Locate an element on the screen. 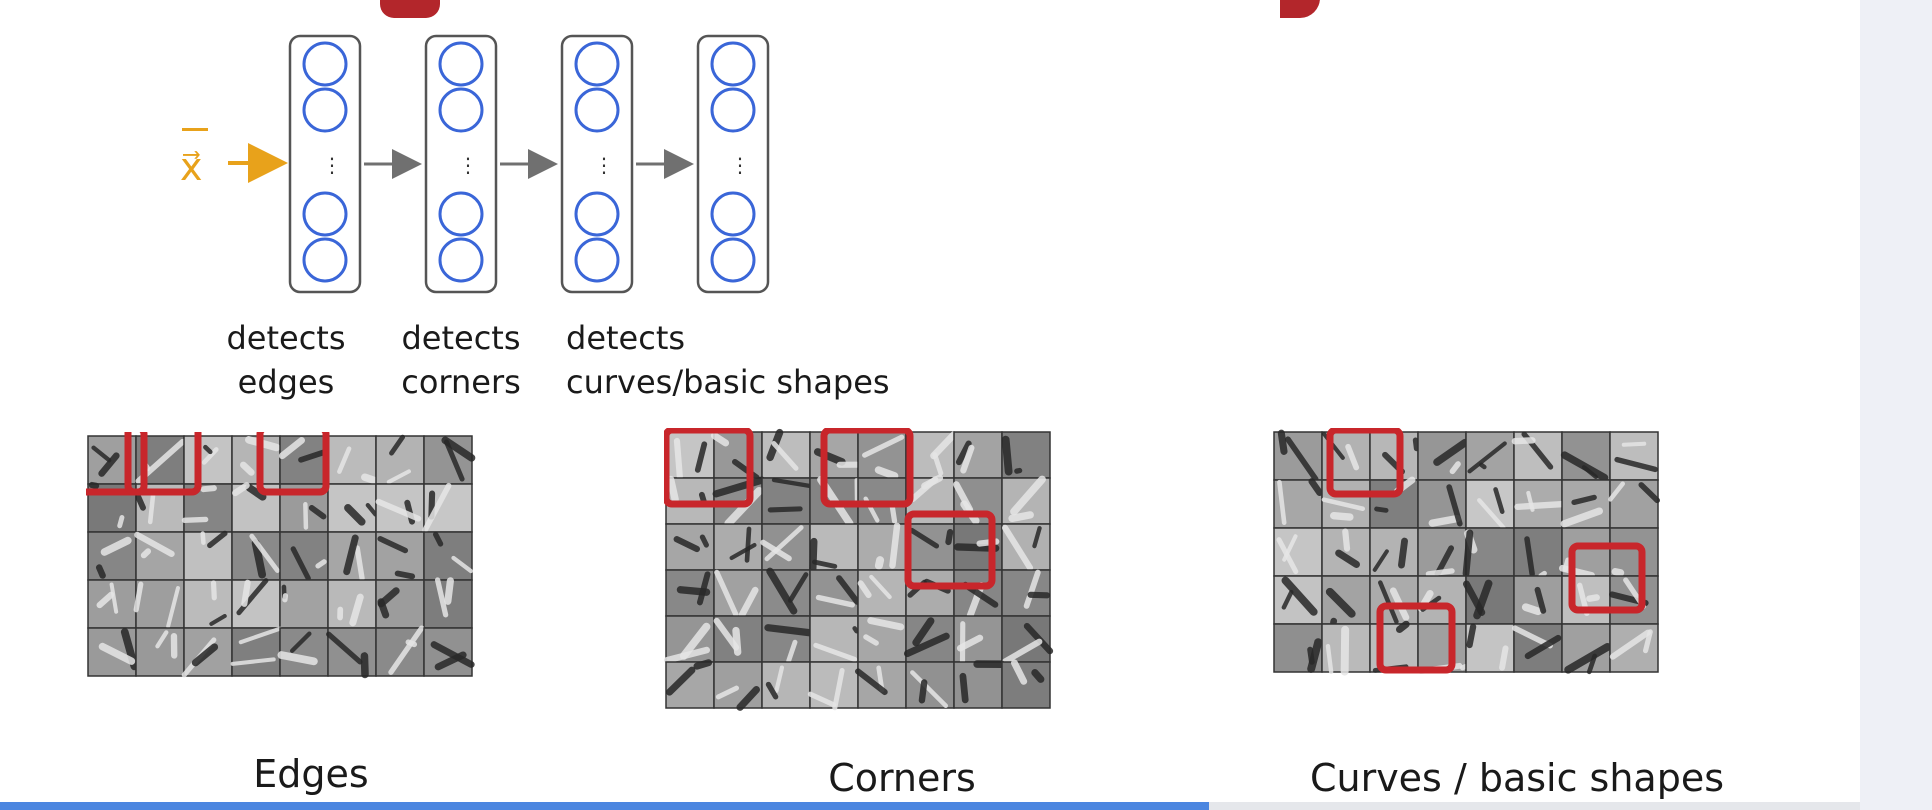  progress-bar is located at coordinates (930, 806).